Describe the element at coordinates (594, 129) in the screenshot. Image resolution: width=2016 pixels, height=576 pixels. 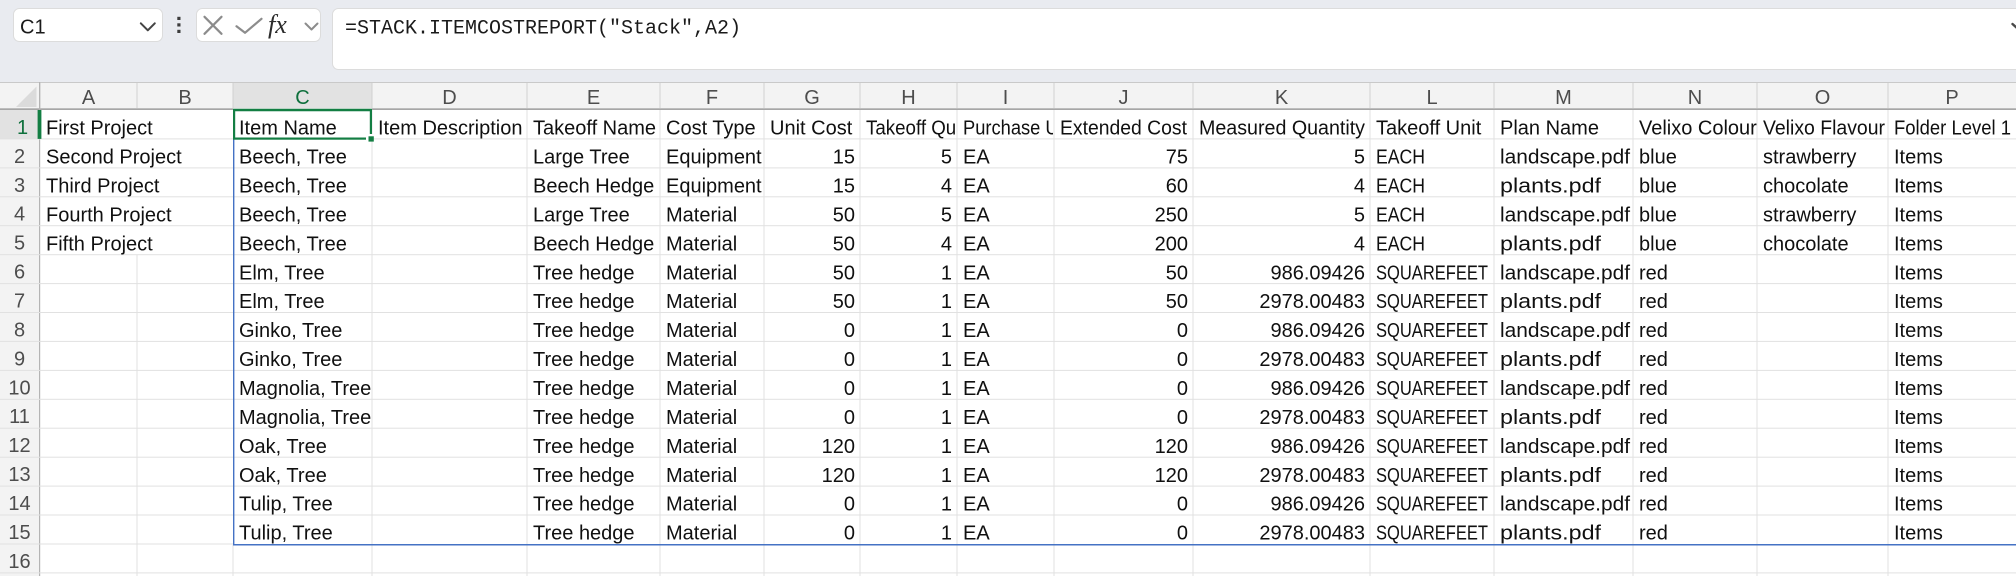
I see `svg-text: Takeoff Name` at that location.